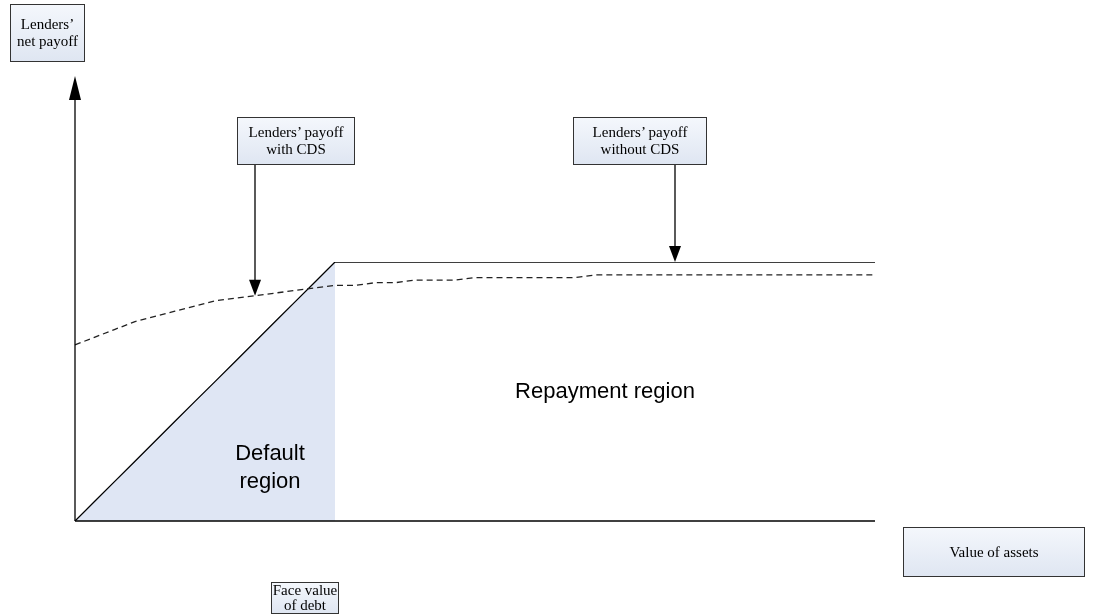  Describe the element at coordinates (47, 33) in the screenshot. I see `text: Lenders’ net payoff` at that location.